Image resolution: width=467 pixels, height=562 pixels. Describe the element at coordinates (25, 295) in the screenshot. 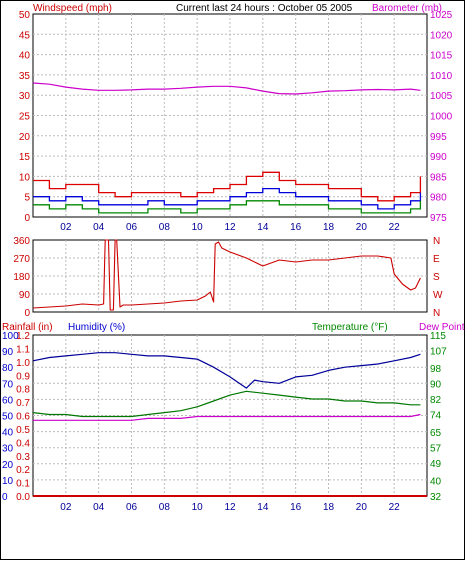

I see `direction-tick-label: 90` at that location.